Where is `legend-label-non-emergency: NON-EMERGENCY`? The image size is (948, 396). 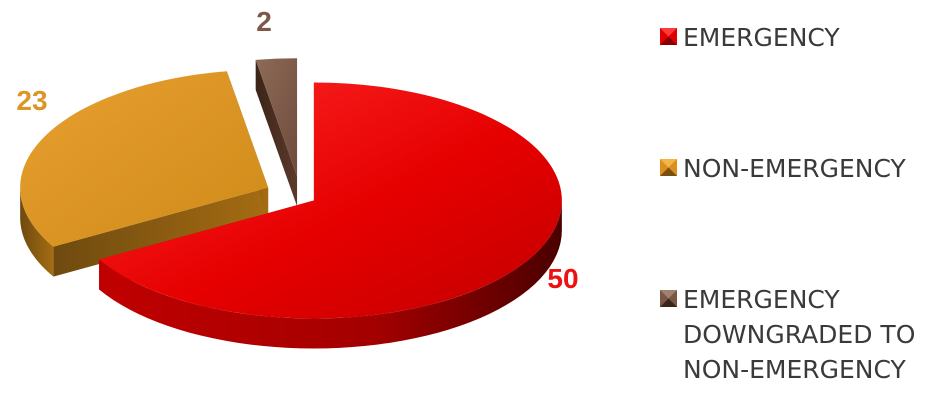
legend-label-non-emergency: NON-EMERGENCY is located at coordinates (794, 168).